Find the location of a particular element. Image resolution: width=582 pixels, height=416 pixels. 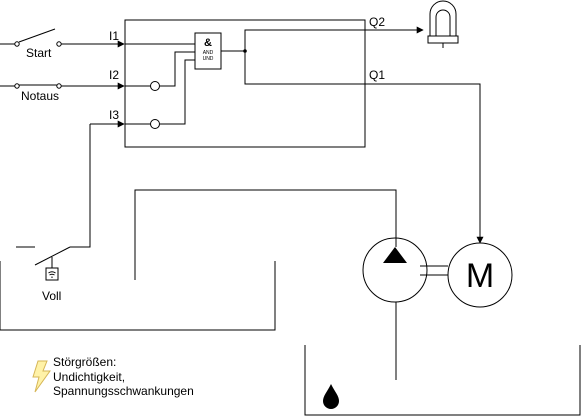

lightning-icon is located at coordinates (41, 376).